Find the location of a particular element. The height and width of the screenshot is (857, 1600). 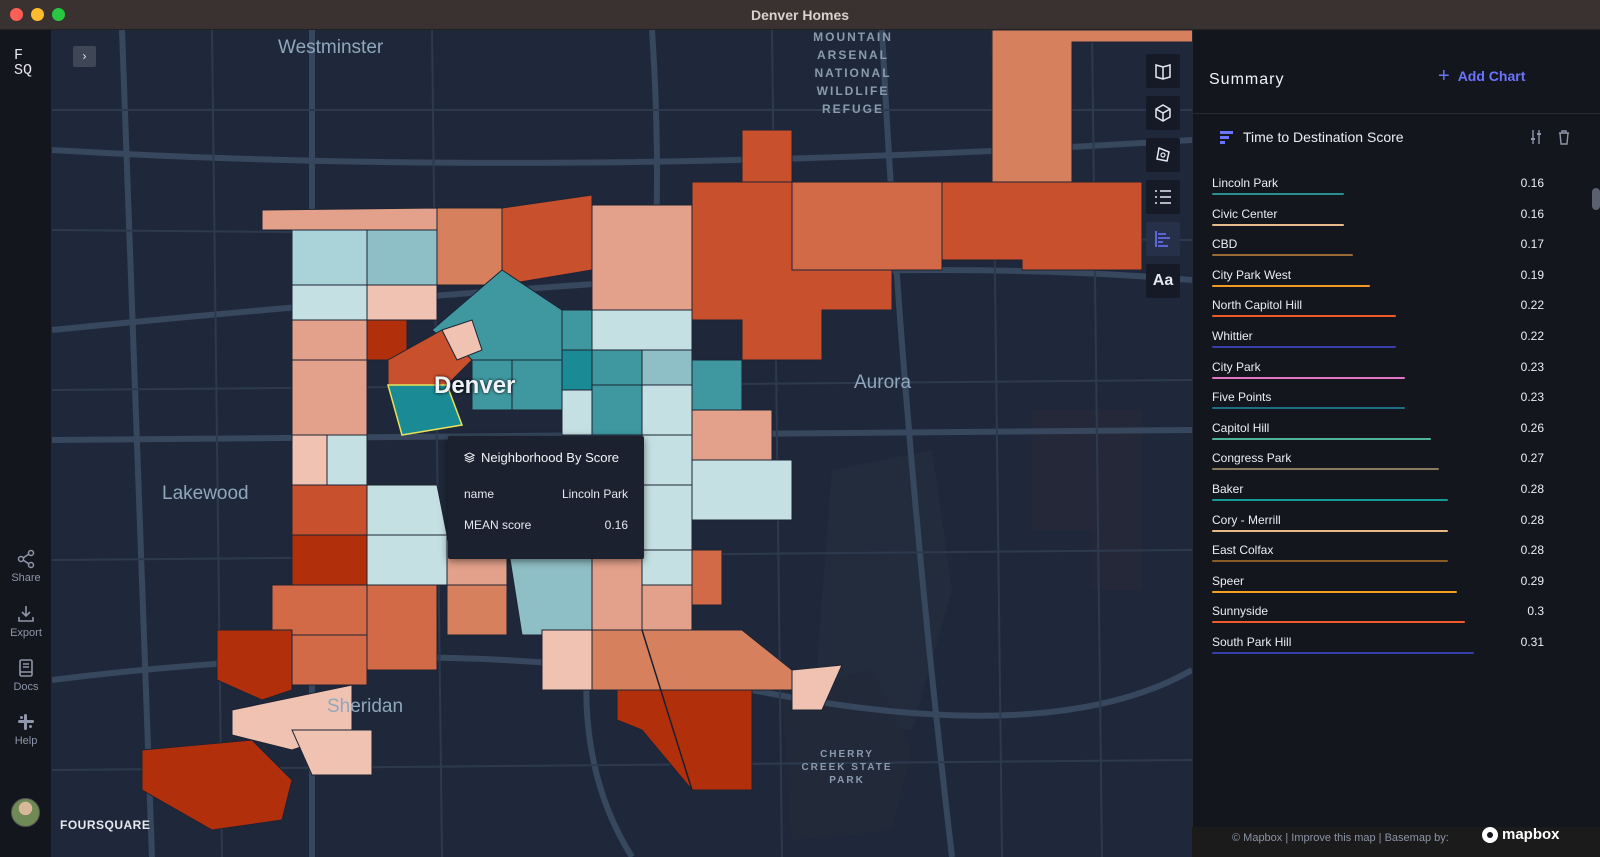

bar-row: East Colfax 0.28 is located at coordinates (1378, 558).